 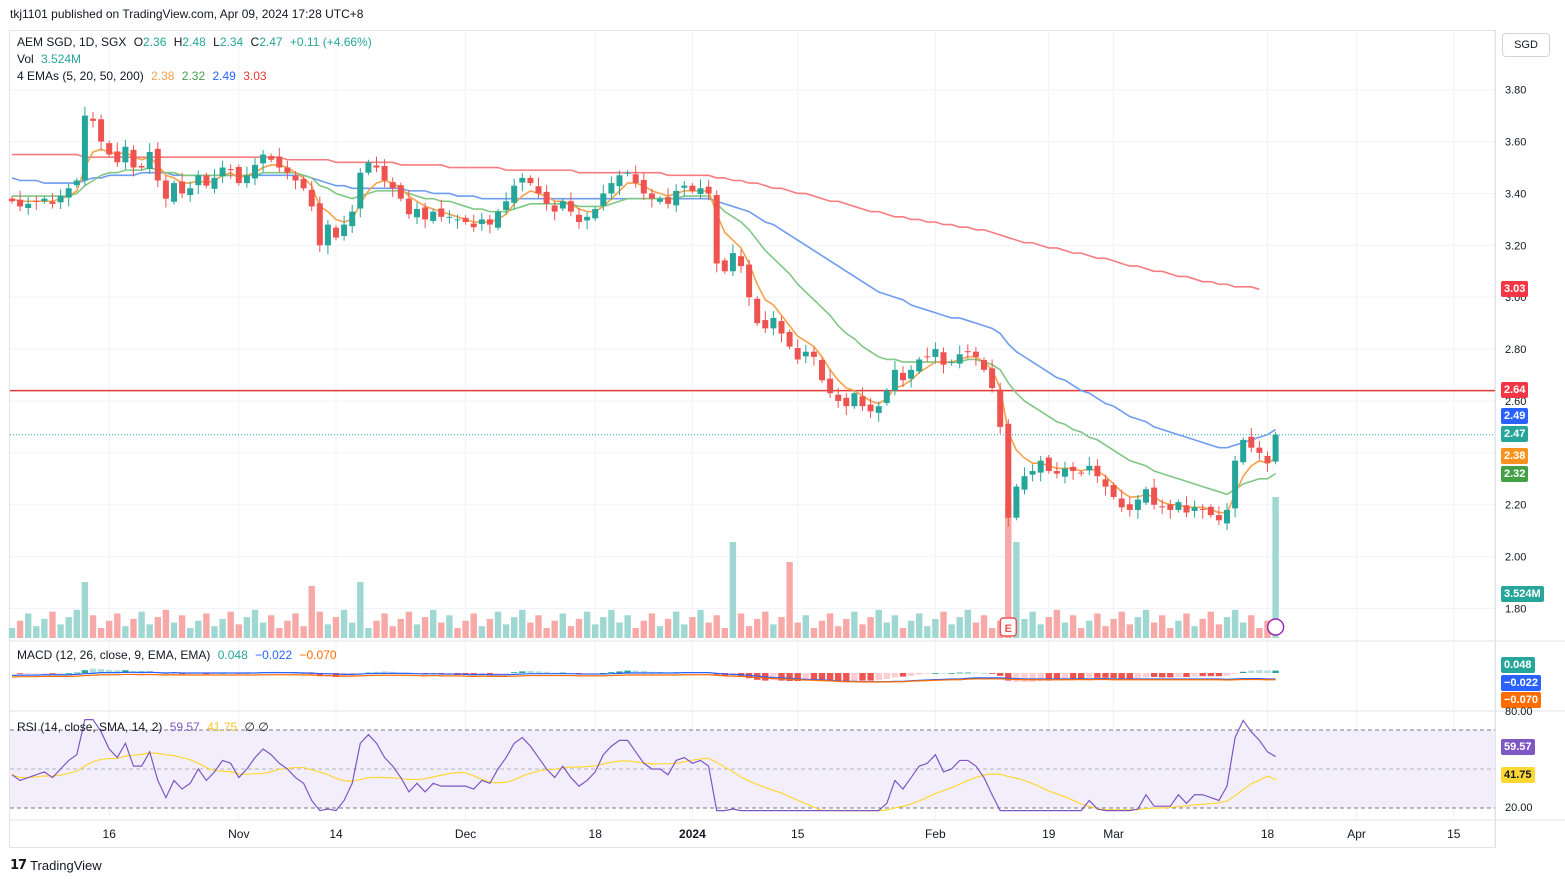 What do you see at coordinates (1526, 45) in the screenshot?
I see `currency-button: SGD` at bounding box center [1526, 45].